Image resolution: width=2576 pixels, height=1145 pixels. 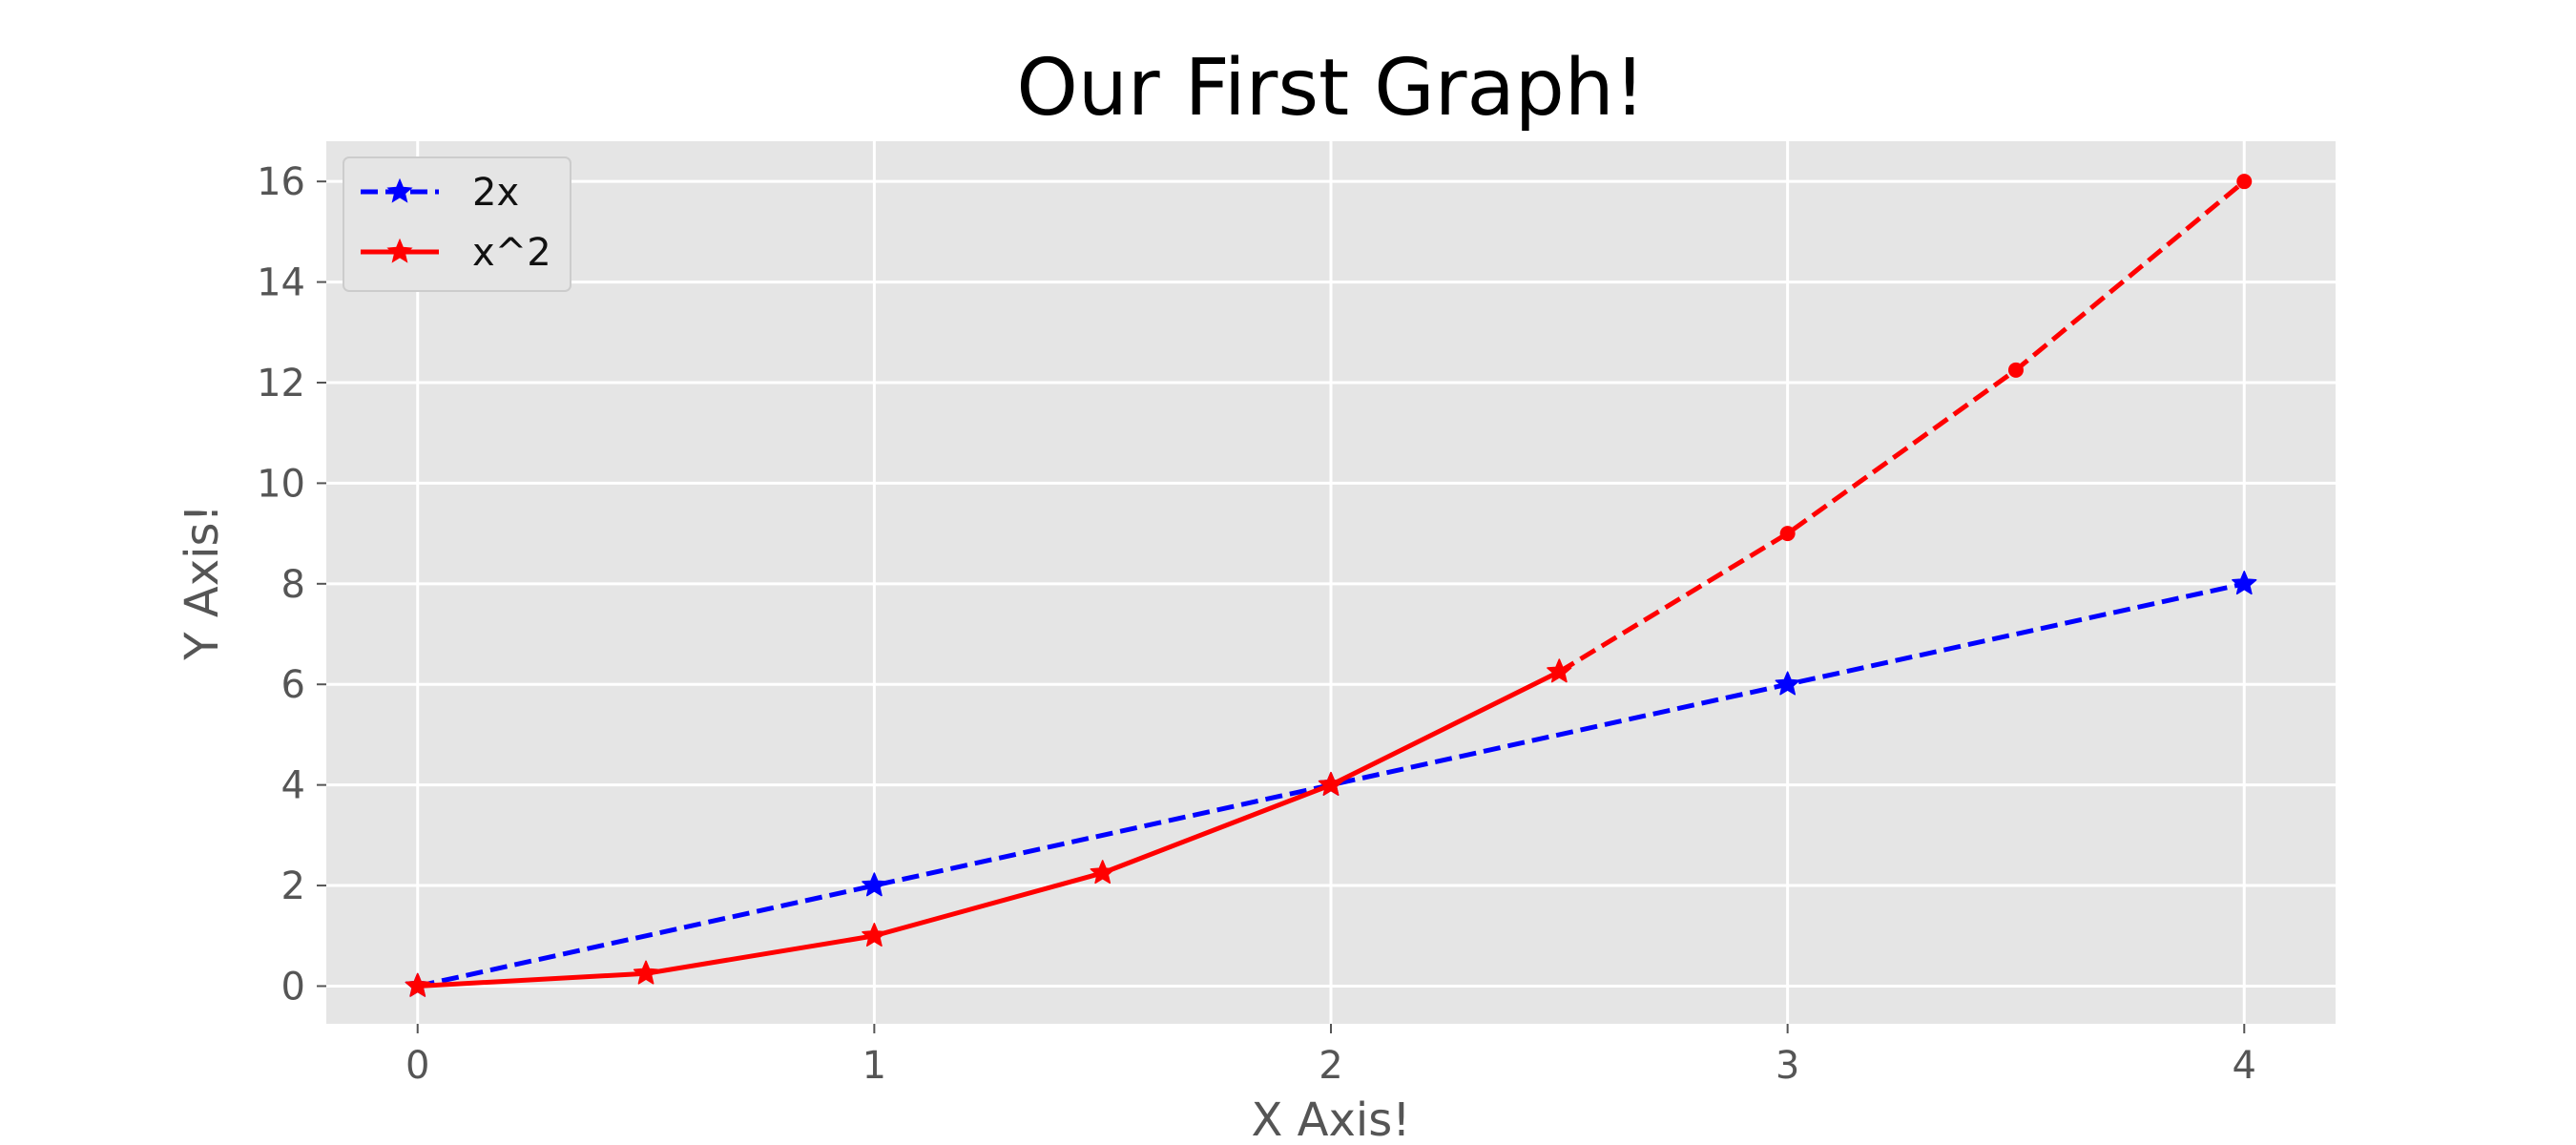 I want to click on x-tick-label-0: 0, so click(x=417, y=1066).